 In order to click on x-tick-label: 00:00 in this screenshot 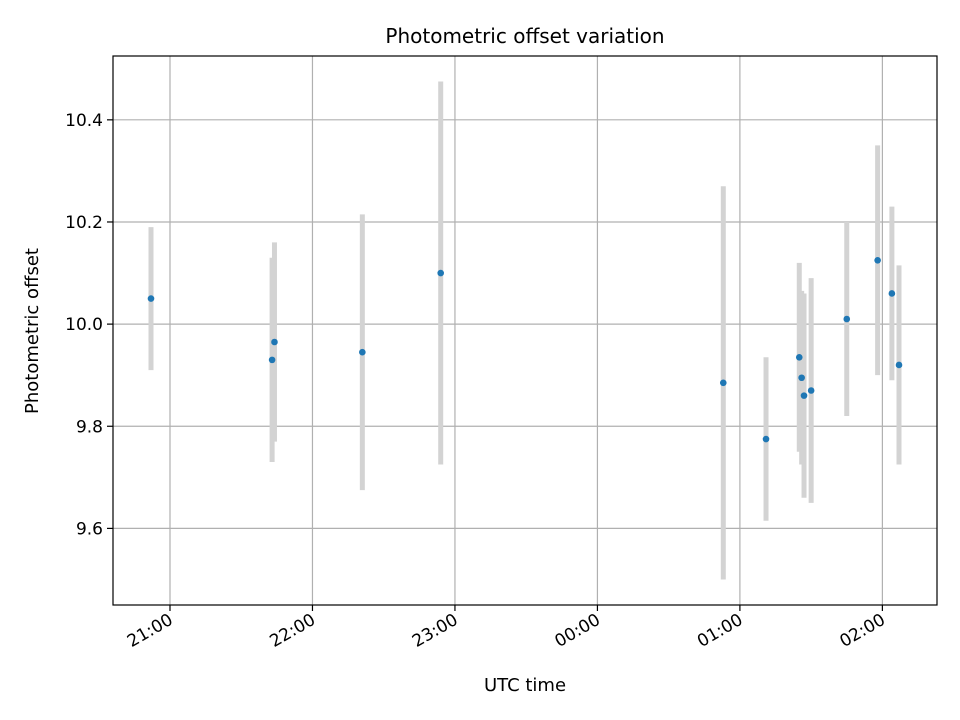, I will do `click(577, 631)`.